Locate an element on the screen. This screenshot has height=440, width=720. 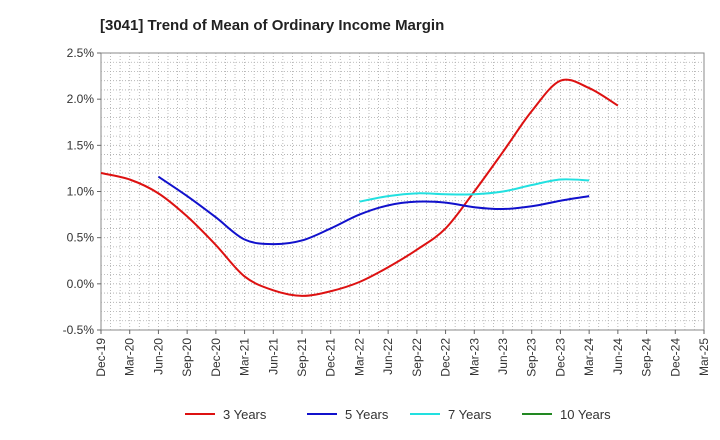
legend-label: 3 Years is located at coordinates (245, 414).